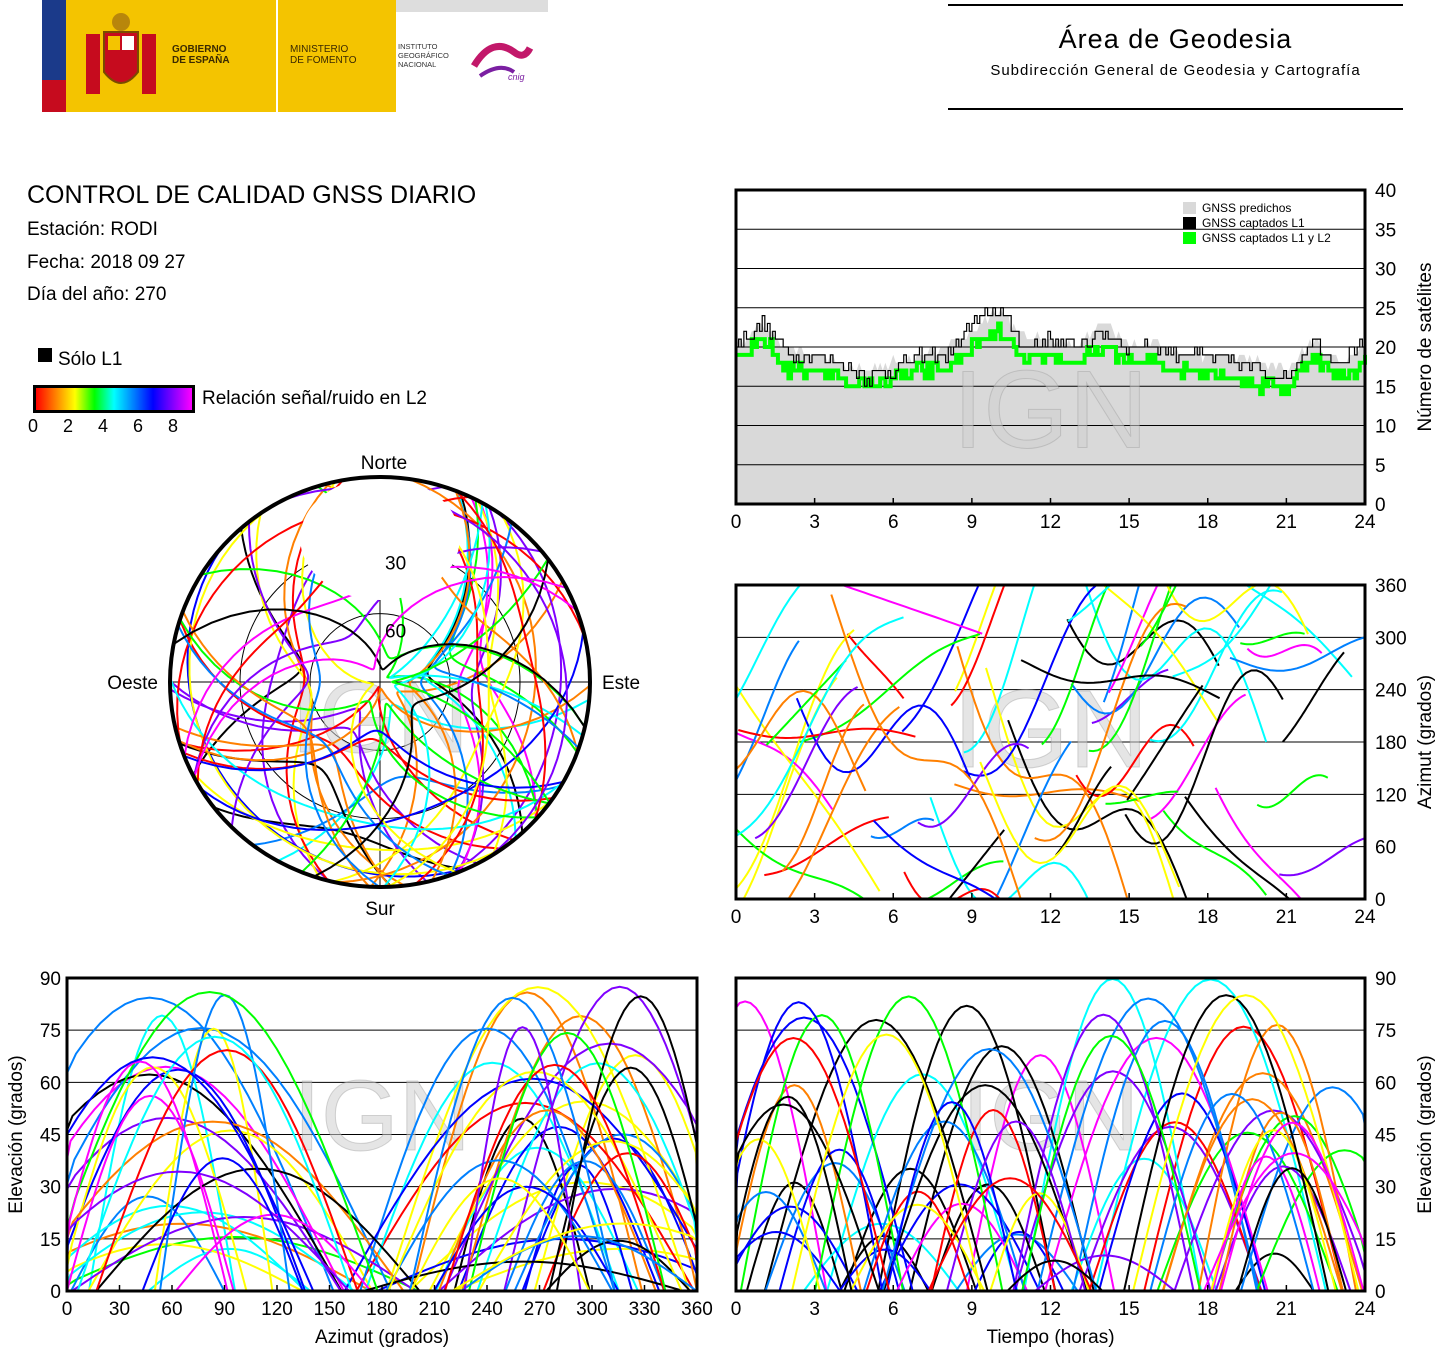 This screenshot has height=1350, width=1445. What do you see at coordinates (1425, 347) in the screenshot?
I see `y-axis-label: Número de satélites` at bounding box center [1425, 347].